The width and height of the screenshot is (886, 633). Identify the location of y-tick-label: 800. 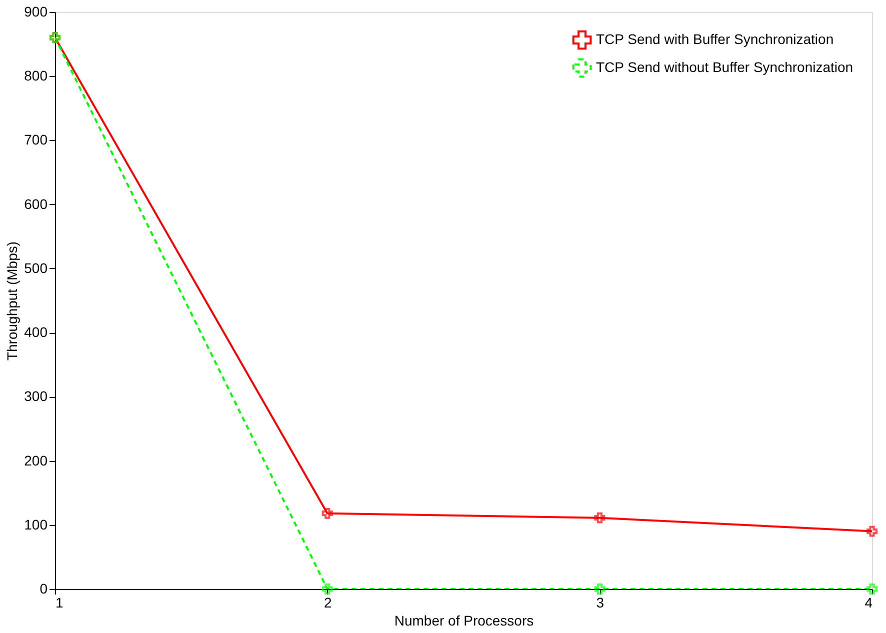
(36, 76).